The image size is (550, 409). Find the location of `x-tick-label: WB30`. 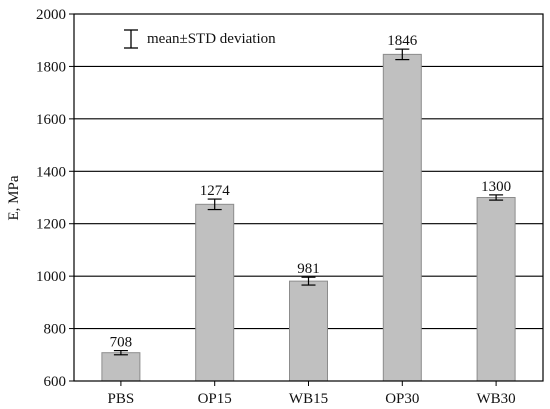

x-tick-label: WB30 is located at coordinates (496, 399).